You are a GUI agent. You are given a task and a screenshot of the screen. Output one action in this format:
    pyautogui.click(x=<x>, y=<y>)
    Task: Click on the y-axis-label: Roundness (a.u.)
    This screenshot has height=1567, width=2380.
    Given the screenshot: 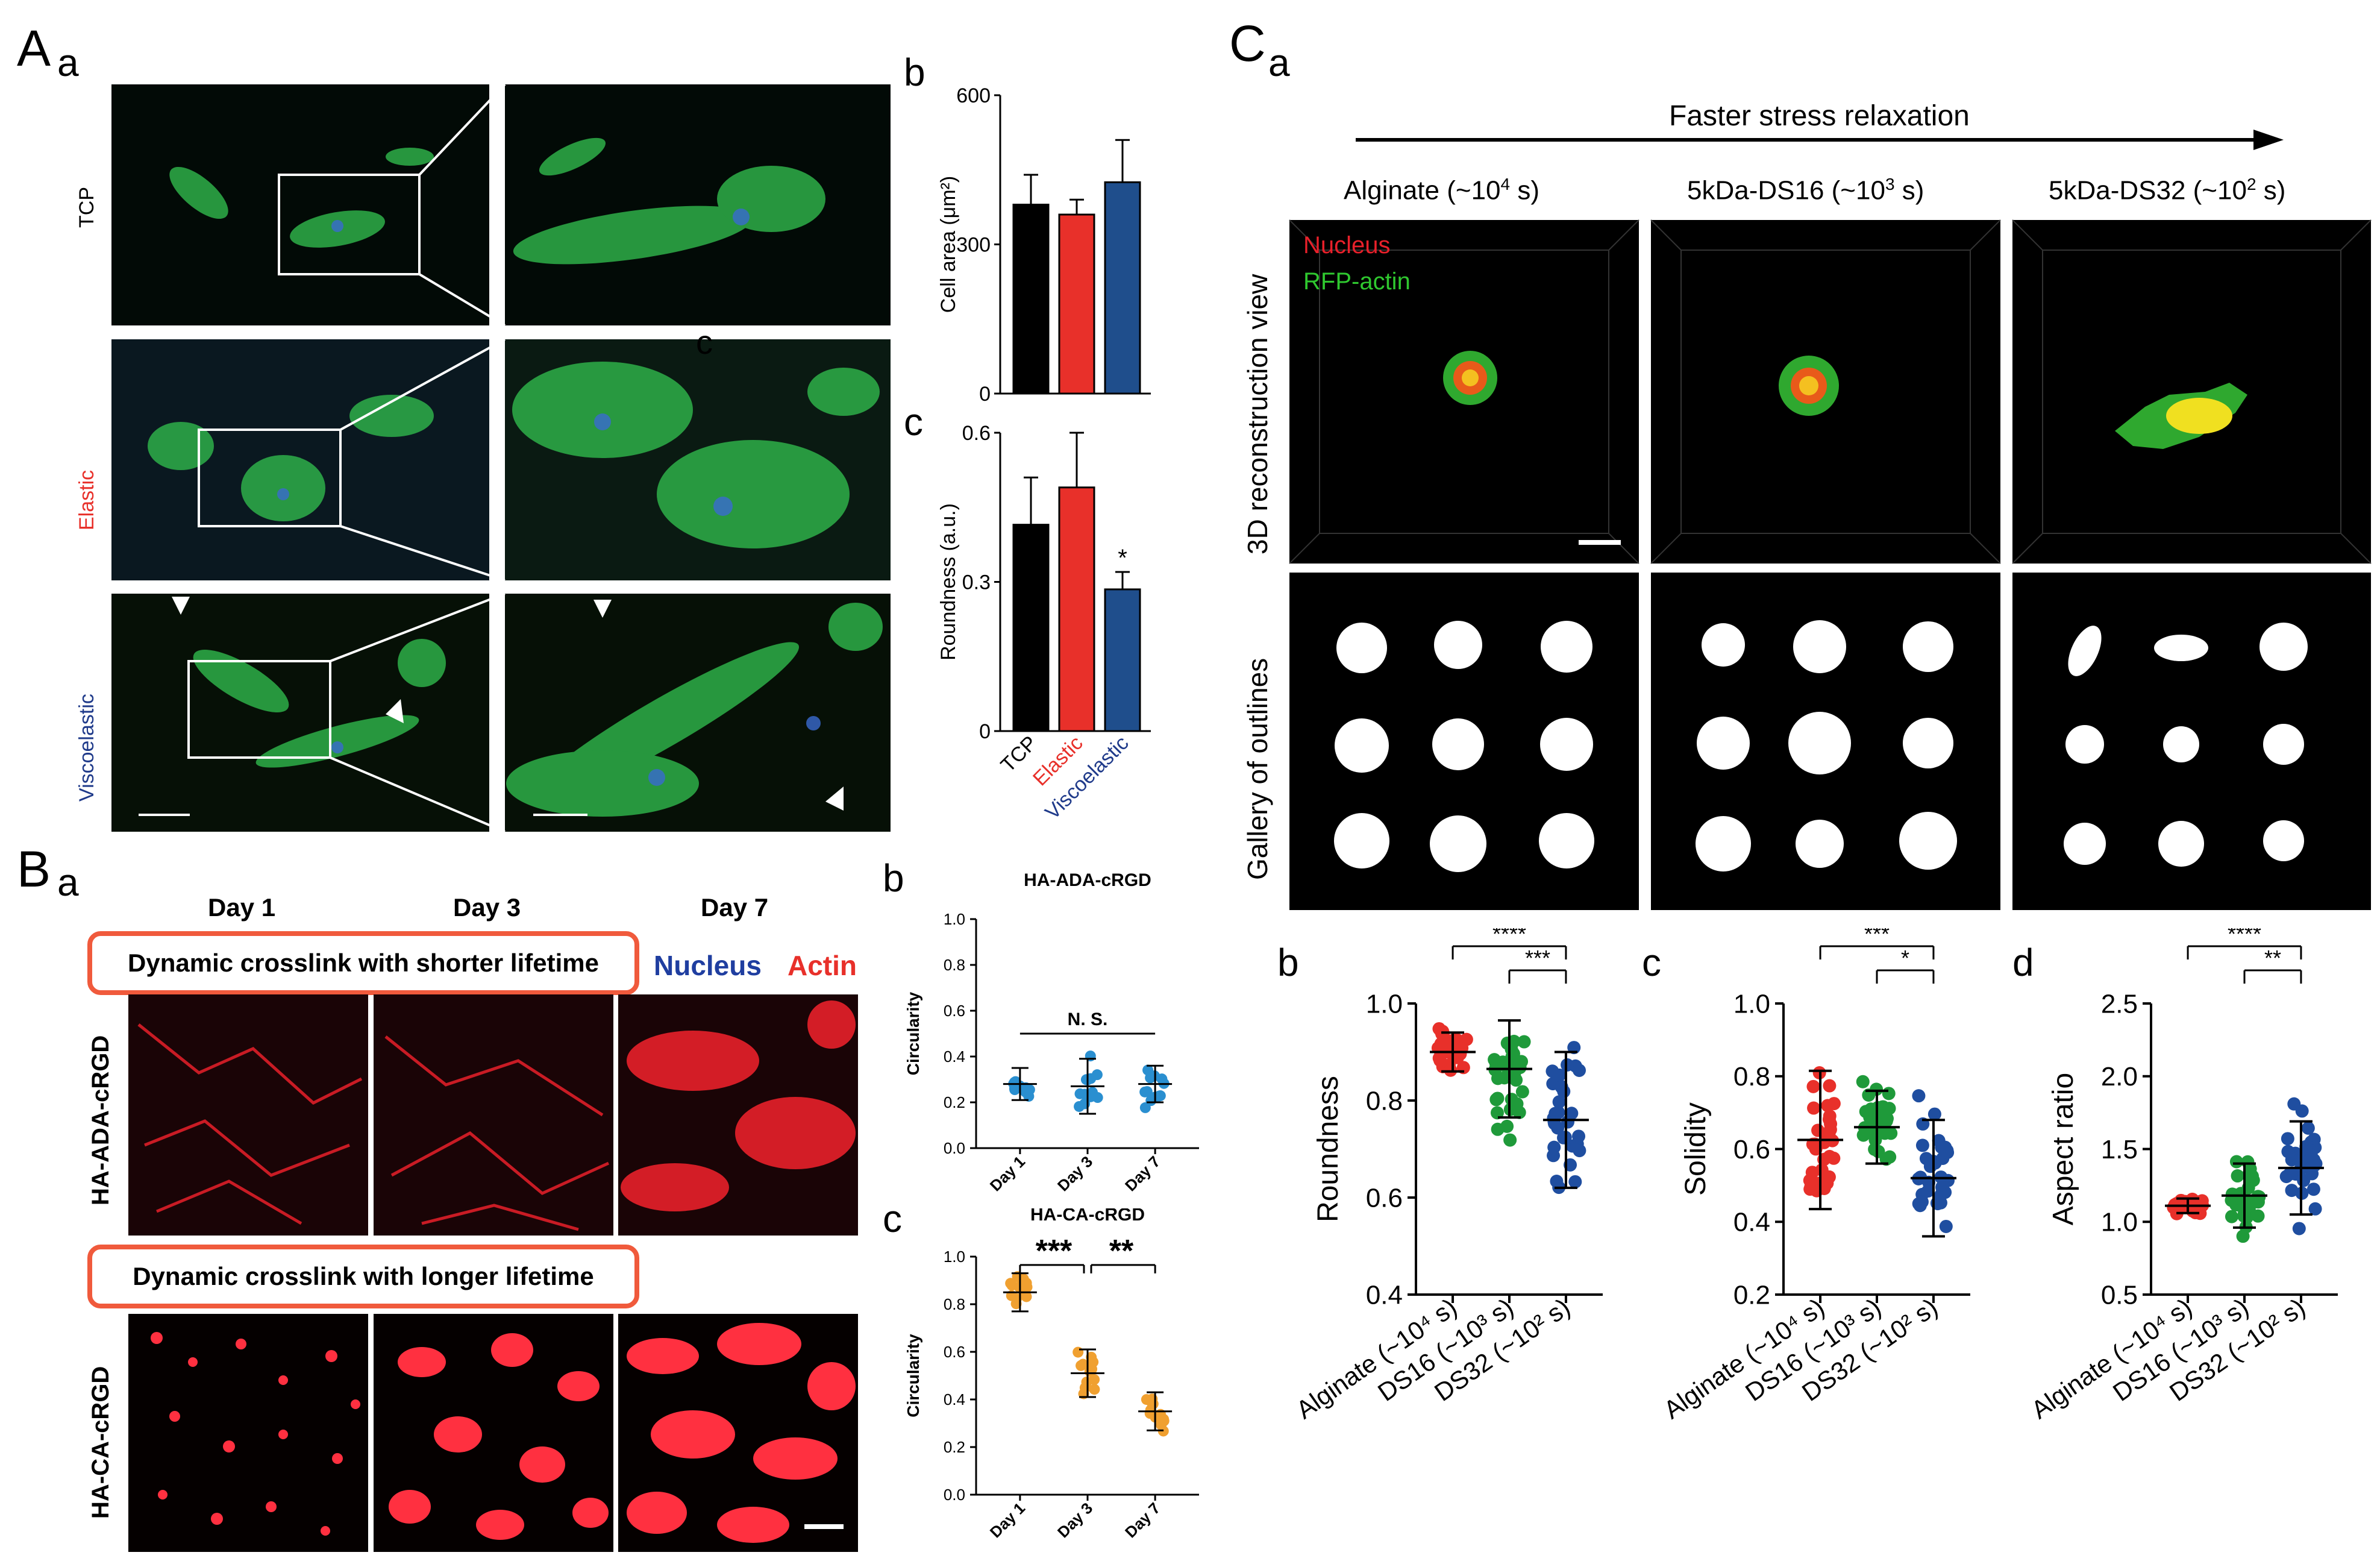 What is the action you would take?
    pyautogui.click(x=948, y=582)
    